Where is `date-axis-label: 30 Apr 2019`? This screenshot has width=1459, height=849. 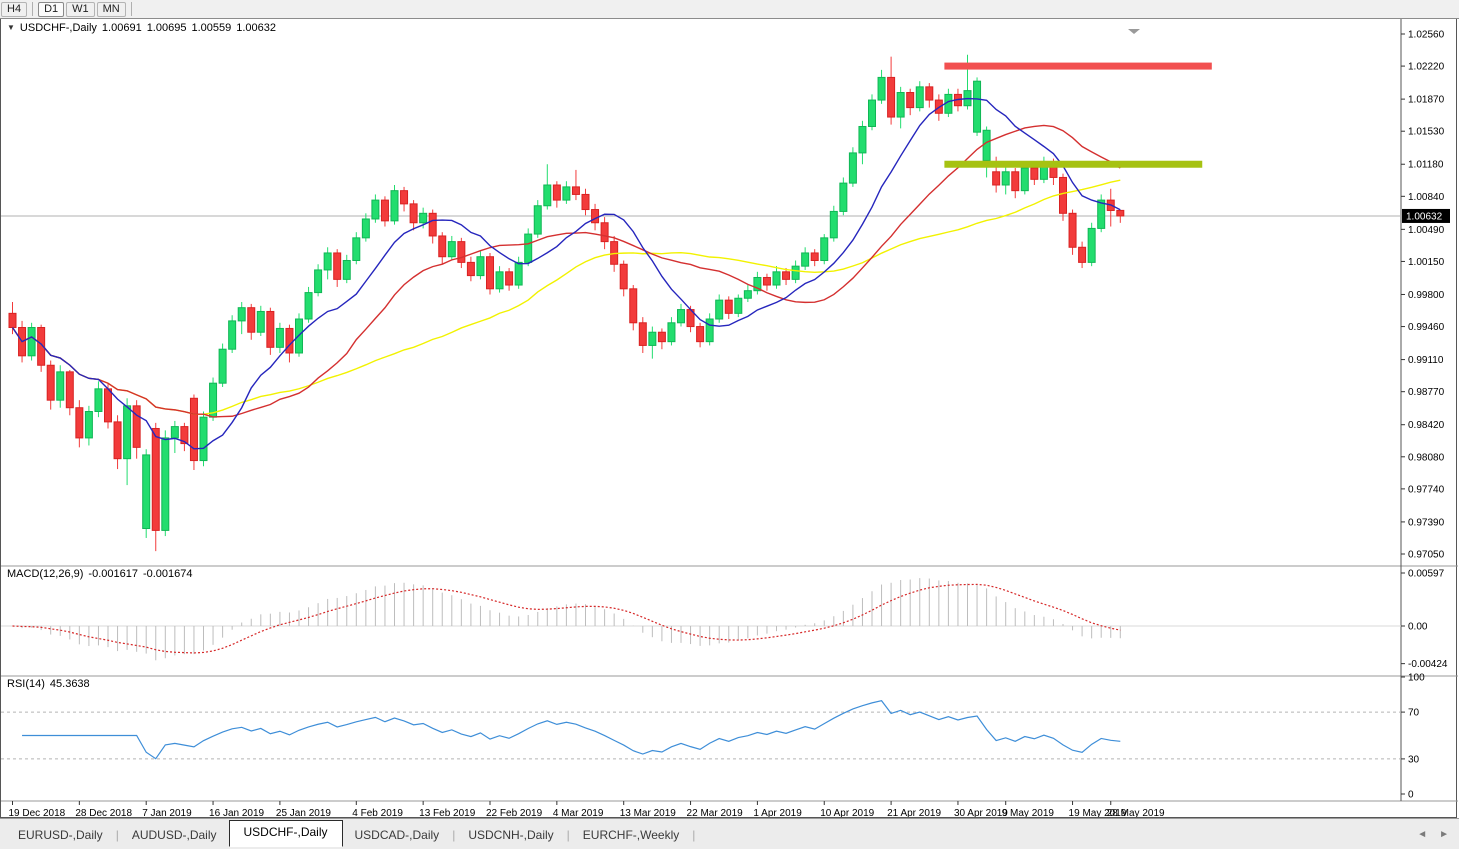
date-axis-label: 30 Apr 2019 is located at coordinates (981, 812).